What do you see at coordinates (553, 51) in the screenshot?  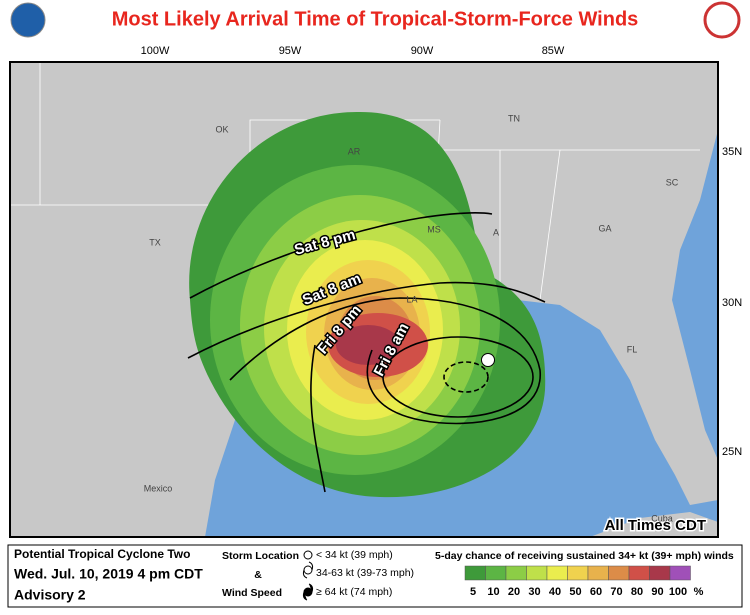 I see `longitude-label: 85W` at bounding box center [553, 51].